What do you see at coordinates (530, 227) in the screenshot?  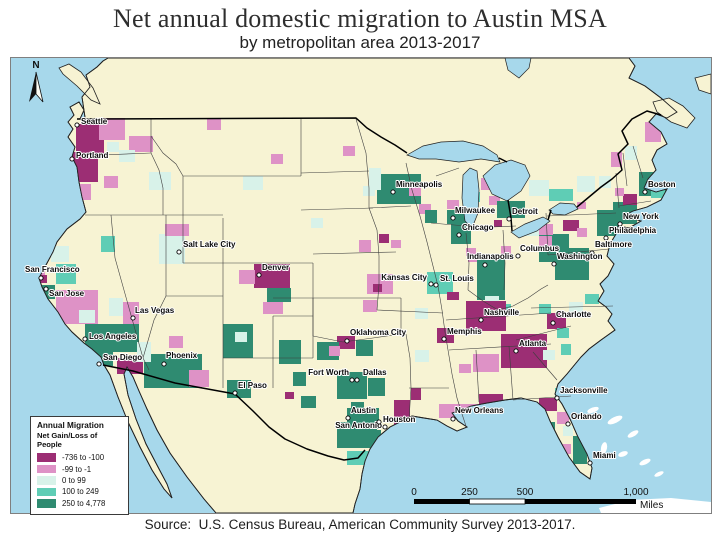 I see `lake-erie` at bounding box center [530, 227].